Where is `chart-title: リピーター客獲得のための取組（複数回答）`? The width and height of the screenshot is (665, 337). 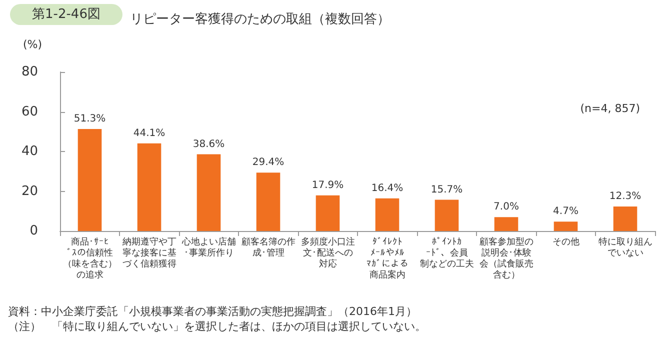
chart-title: リピーター客獲得のための取組（複数回答） is located at coordinates (260, 19).